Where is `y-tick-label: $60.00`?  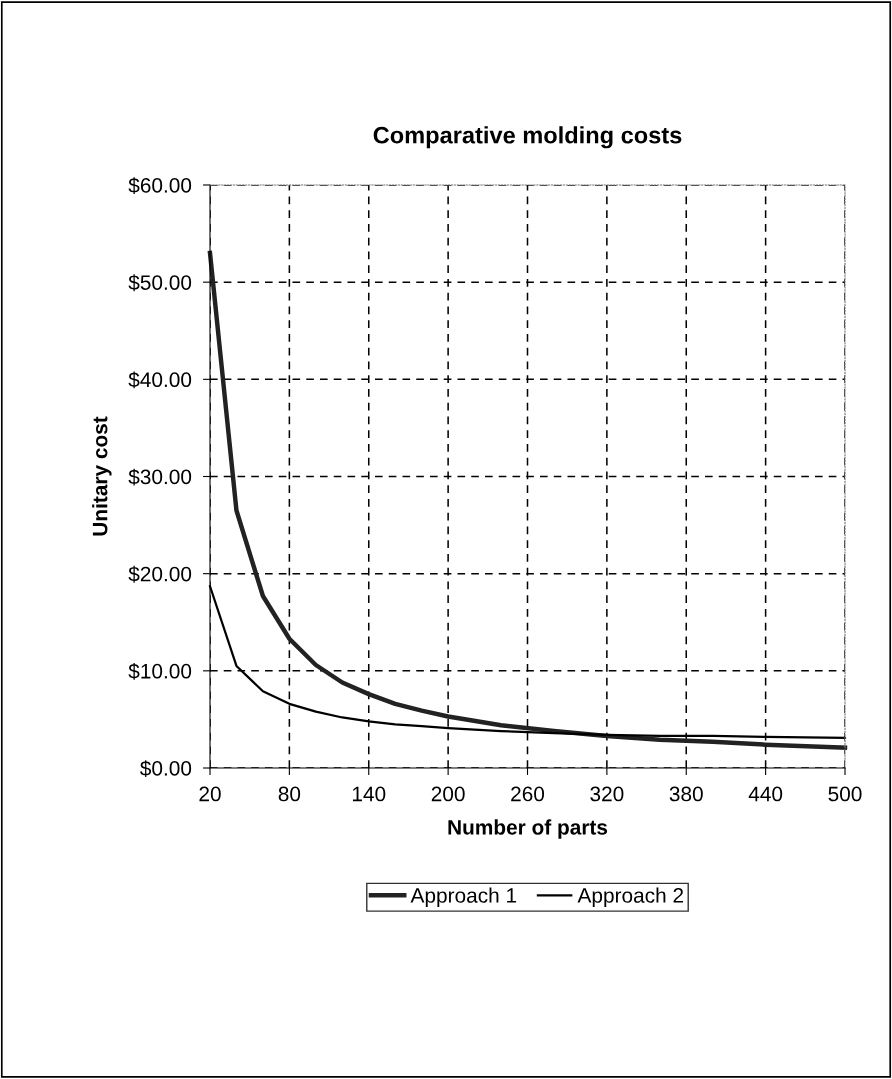
y-tick-label: $60.00 is located at coordinates (160, 185).